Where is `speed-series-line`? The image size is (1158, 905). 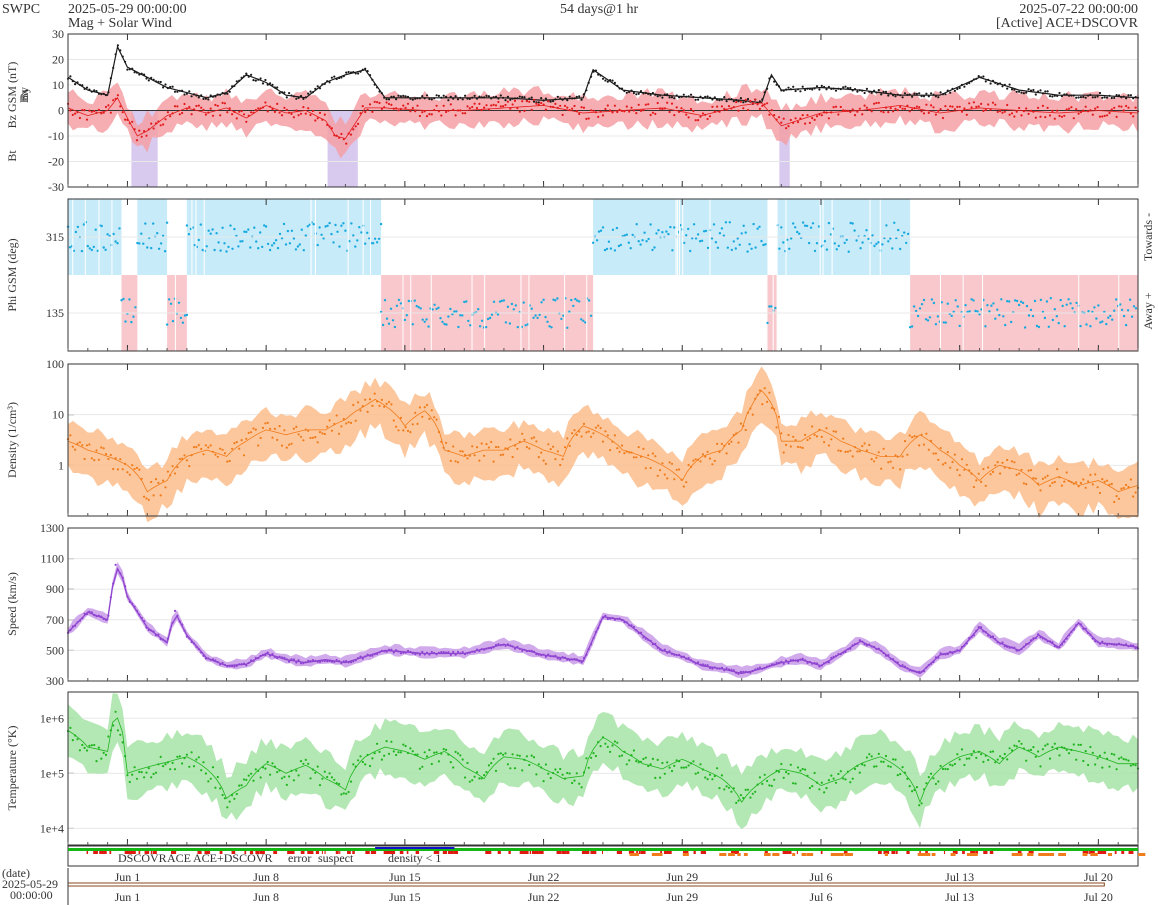
speed-series-line is located at coordinates (603, 621).